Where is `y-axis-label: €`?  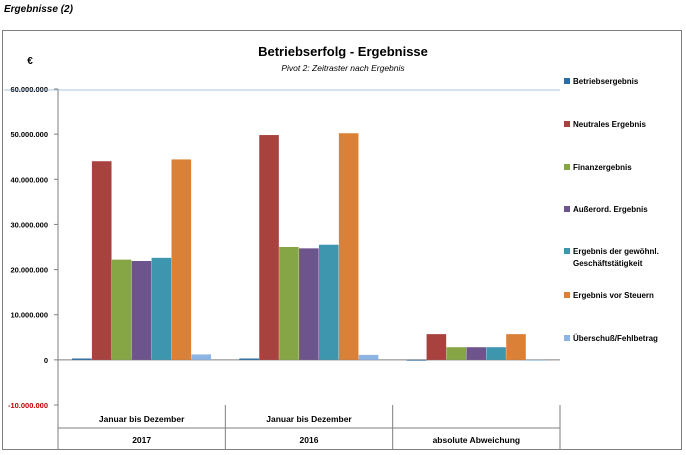 y-axis-label: € is located at coordinates (30, 61).